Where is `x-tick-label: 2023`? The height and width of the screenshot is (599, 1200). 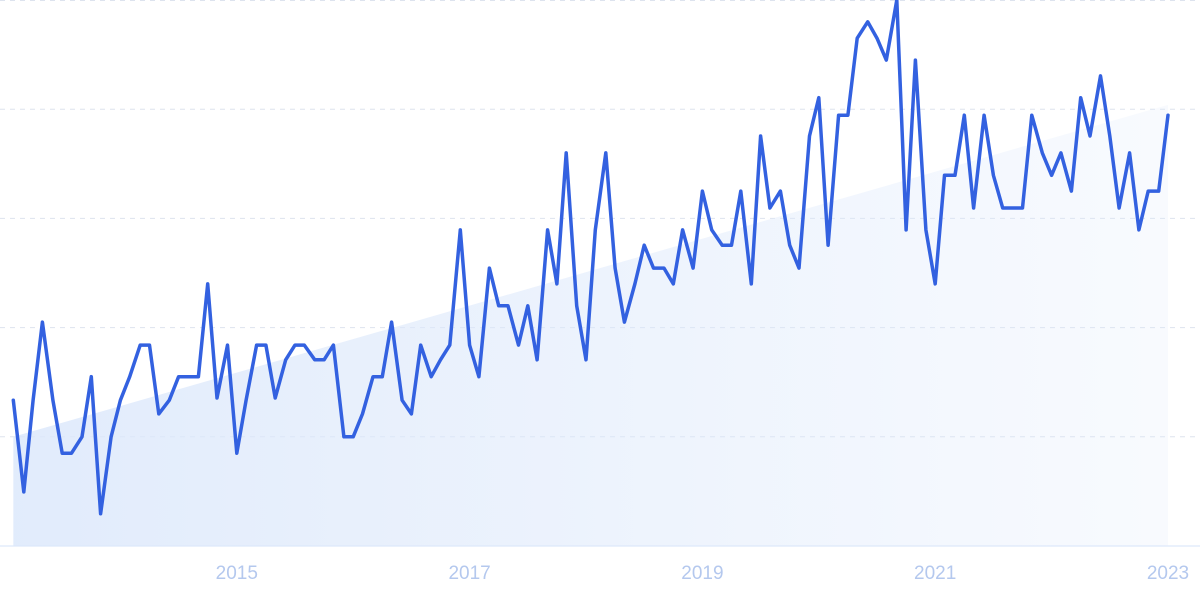
x-tick-label: 2023 is located at coordinates (1168, 573).